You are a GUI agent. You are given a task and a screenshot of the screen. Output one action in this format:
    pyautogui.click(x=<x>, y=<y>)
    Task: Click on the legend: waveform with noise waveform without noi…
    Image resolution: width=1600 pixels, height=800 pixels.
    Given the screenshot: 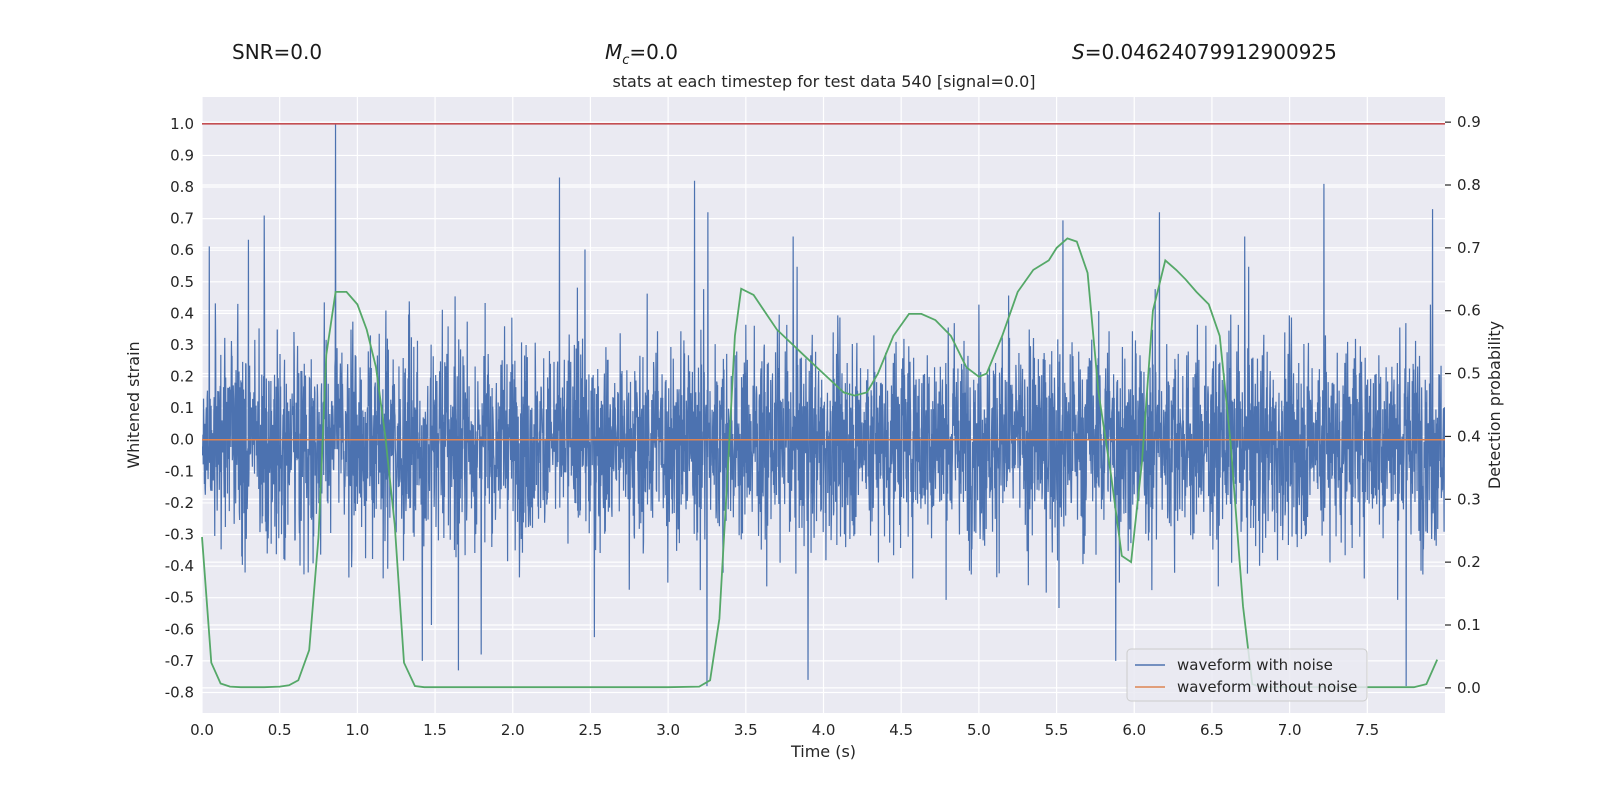 What is the action you would take?
    pyautogui.click(x=1247, y=675)
    